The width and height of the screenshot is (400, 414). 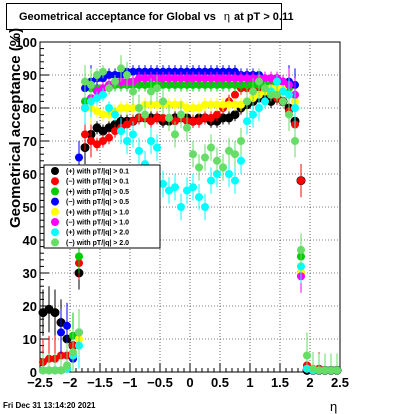 I want to click on x-tick-label: −2.5, so click(x=40, y=382).